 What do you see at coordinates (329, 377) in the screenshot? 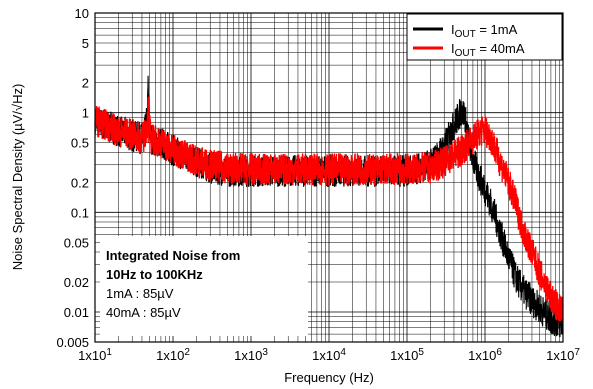
I see `x-axis-label: Frequency (Hz)` at bounding box center [329, 377].